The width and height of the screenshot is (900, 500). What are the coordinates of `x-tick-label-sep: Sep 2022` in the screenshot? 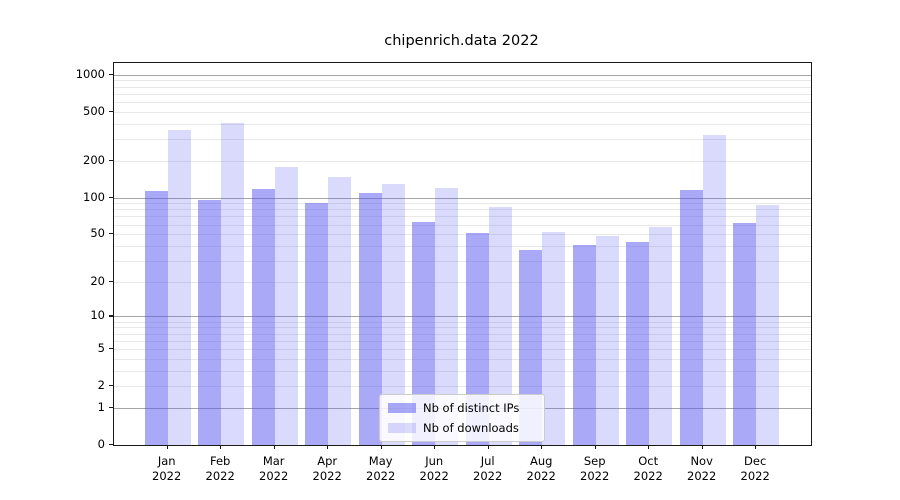 It's located at (595, 468).